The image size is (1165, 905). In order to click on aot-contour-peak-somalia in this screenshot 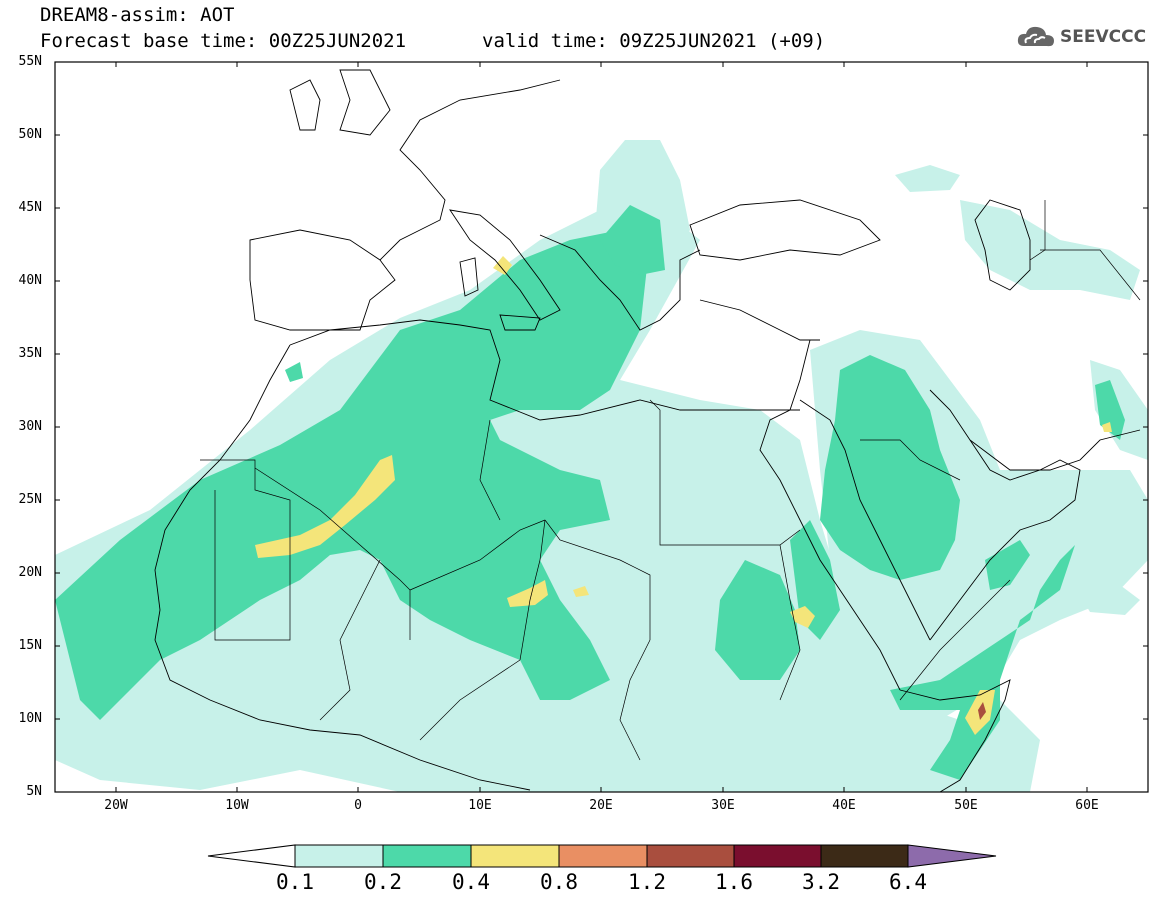, I will do `click(982, 711)`.